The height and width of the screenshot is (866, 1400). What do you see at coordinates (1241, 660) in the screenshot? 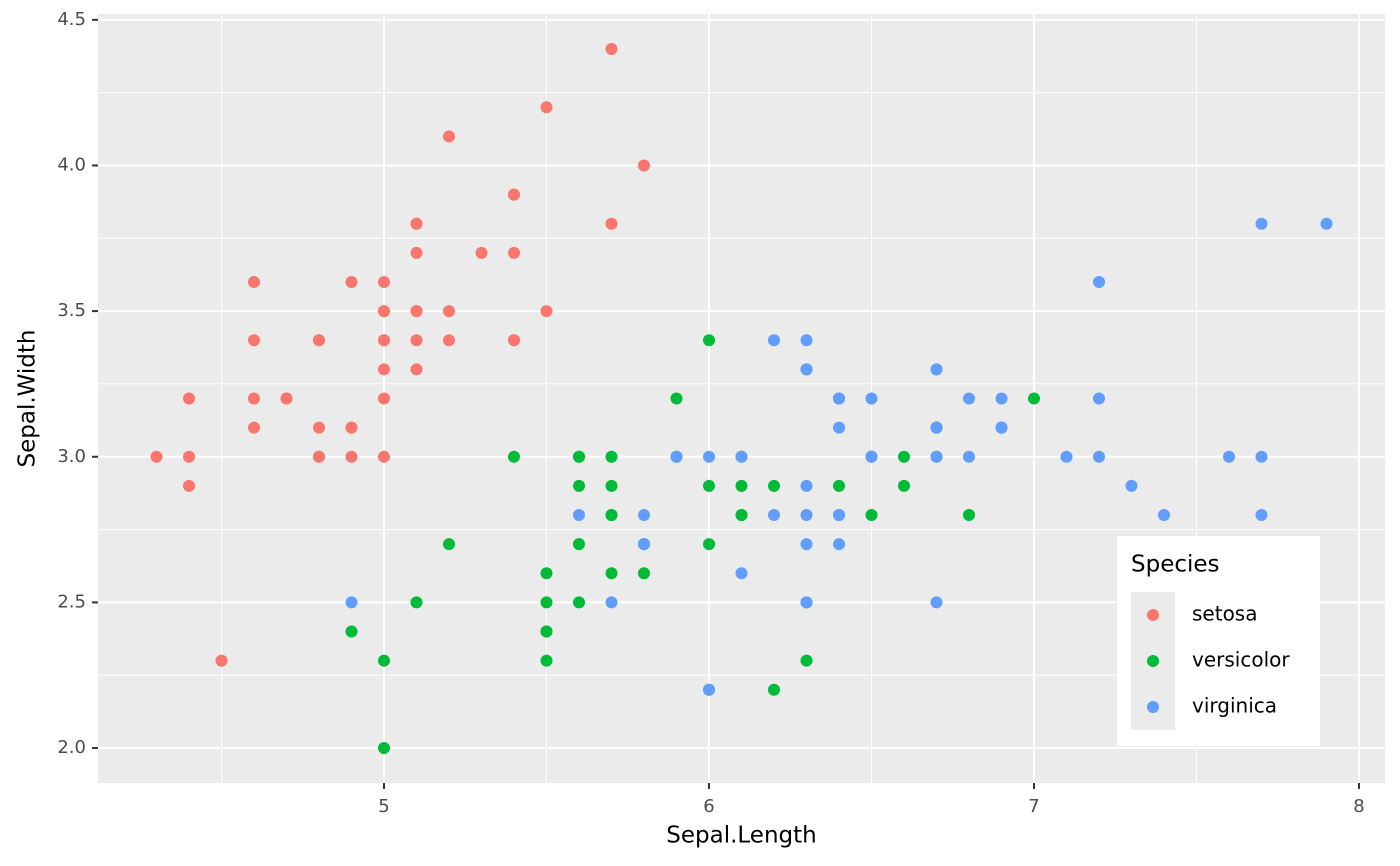
I see `legend-label: versicolor` at bounding box center [1241, 660].